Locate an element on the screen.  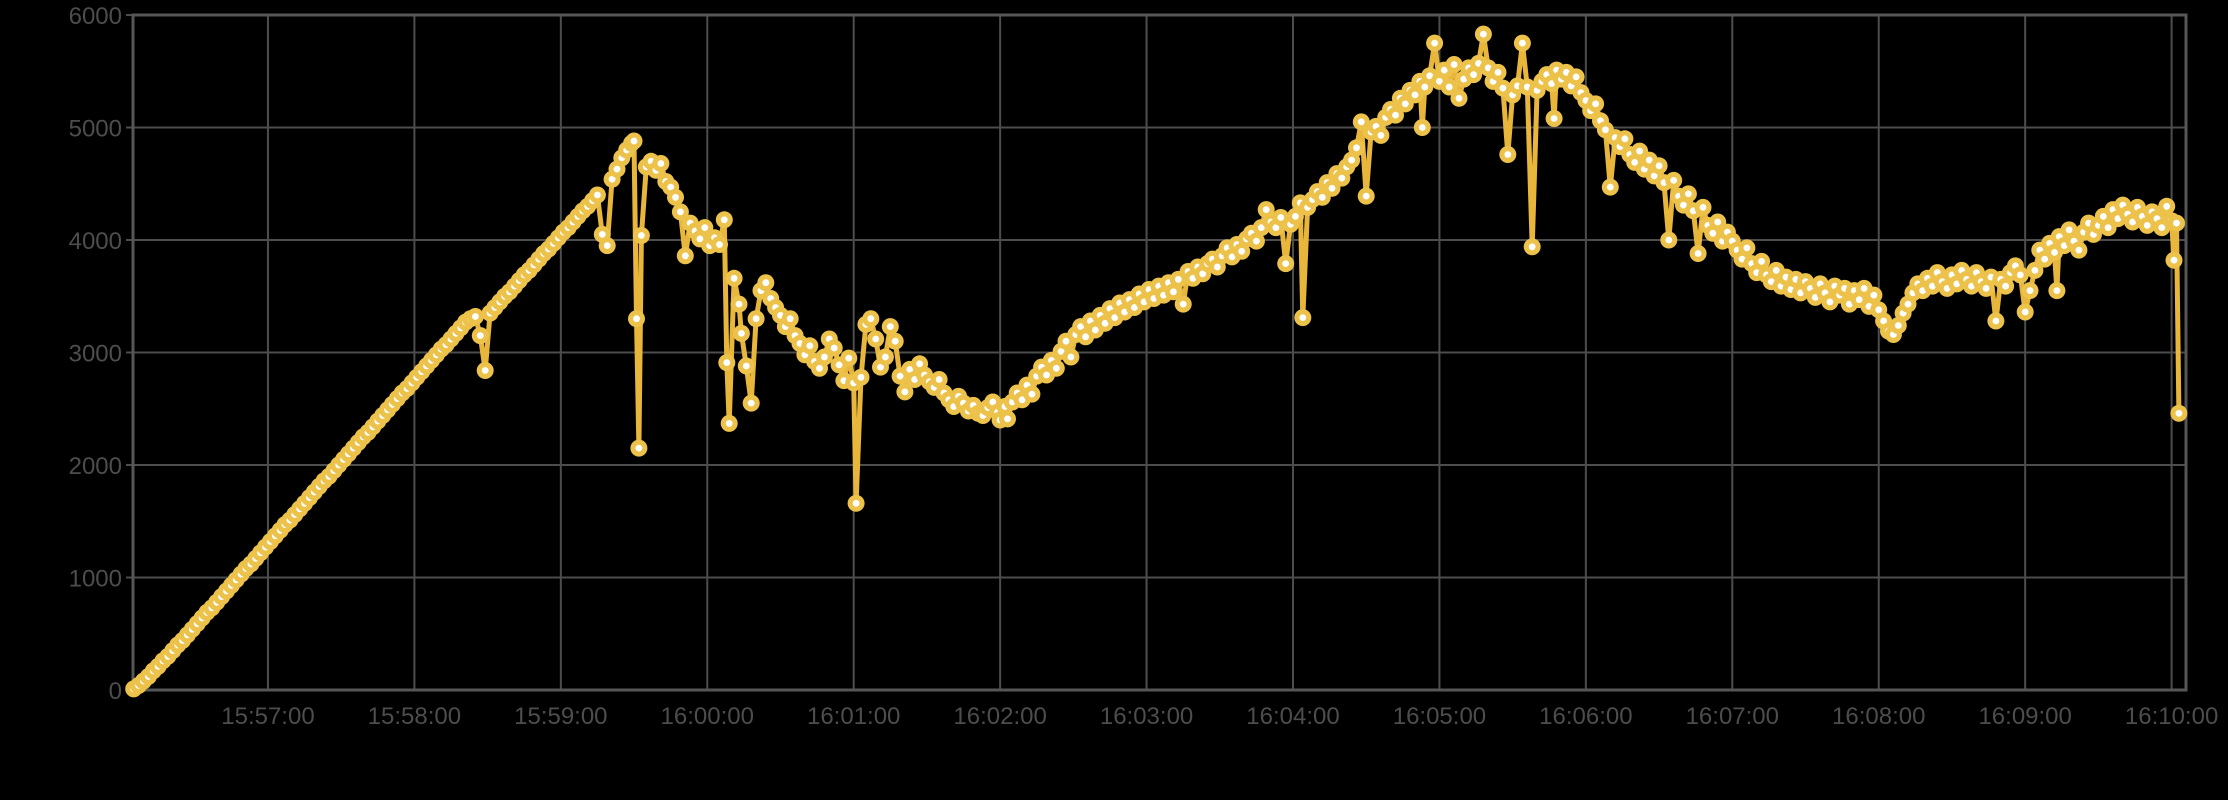
x-tick-label: 16:10:00 is located at coordinates (2171, 716).